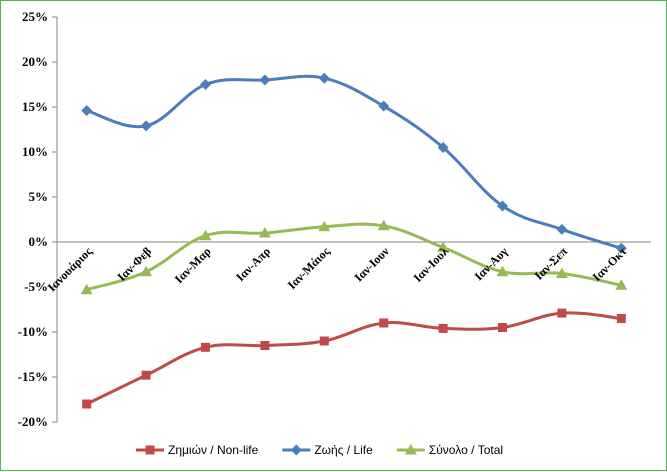 The image size is (667, 472). I want to click on legend-label: Ζωής / Life, so click(343, 450).